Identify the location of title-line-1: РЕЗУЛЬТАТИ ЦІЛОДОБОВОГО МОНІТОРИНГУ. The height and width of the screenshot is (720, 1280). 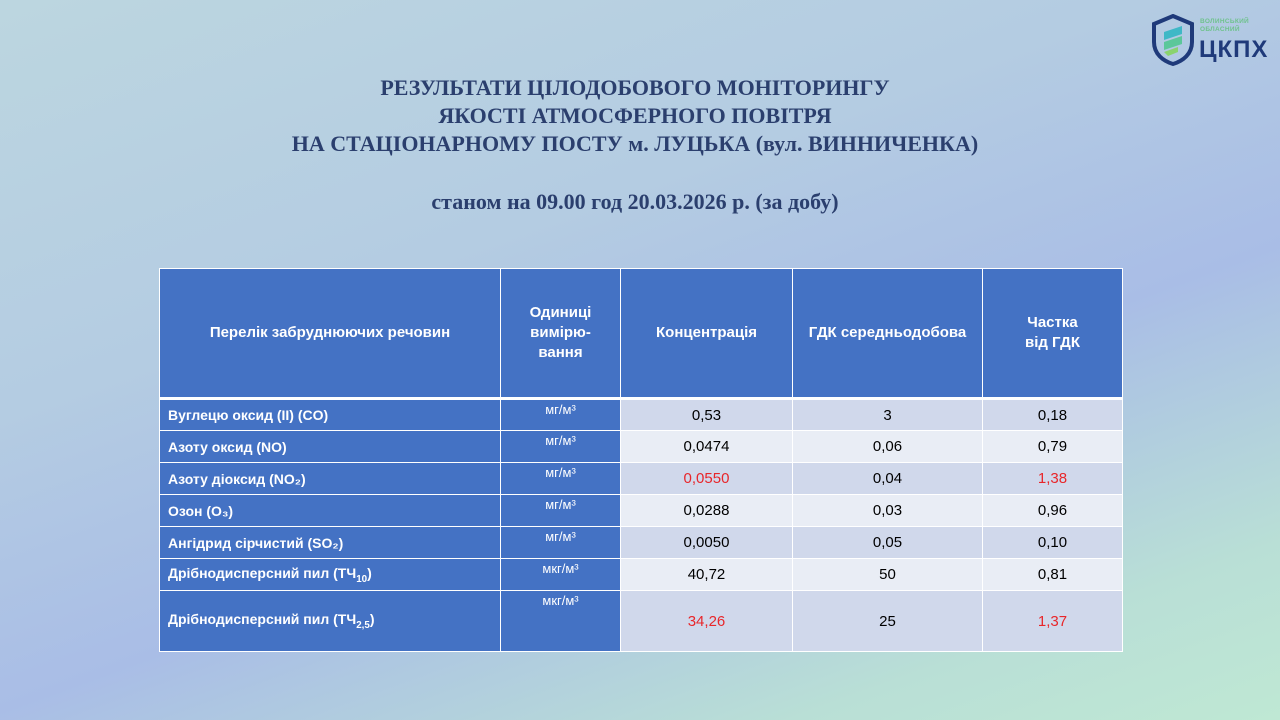
(635, 87).